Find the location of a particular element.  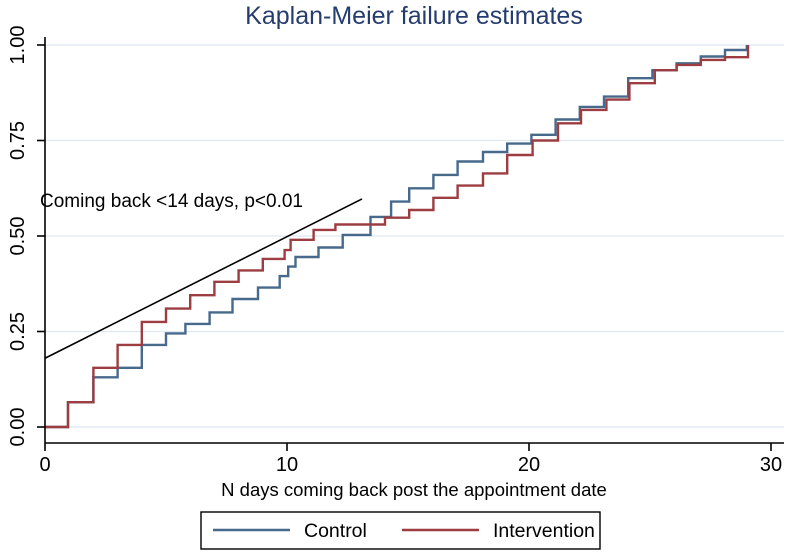

legend: Control Intervention is located at coordinates (400, 530).